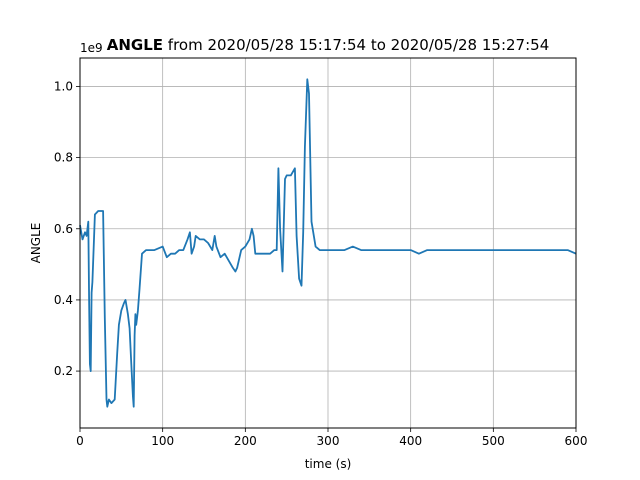 This screenshot has height=480, width=640. Describe the element at coordinates (63, 158) in the screenshot. I see `y-tick-label: 0.8` at that location.